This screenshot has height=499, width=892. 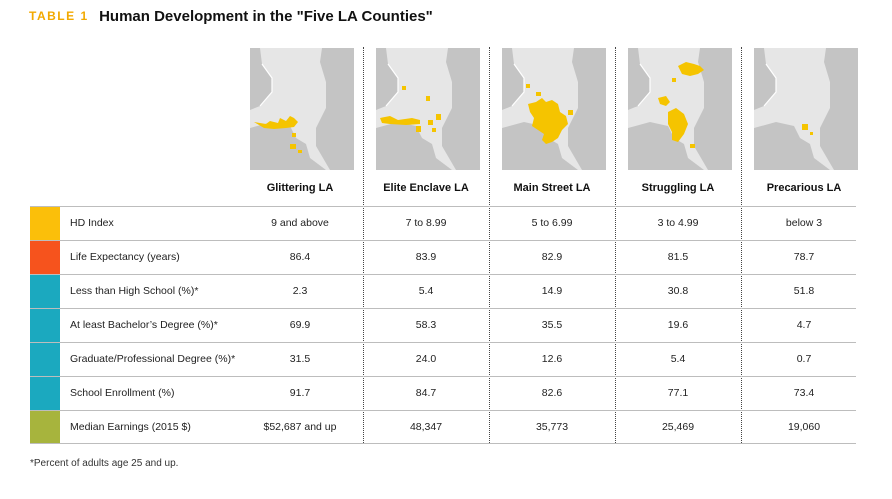 I want to click on table-cell: 78.7, so click(x=804, y=257).